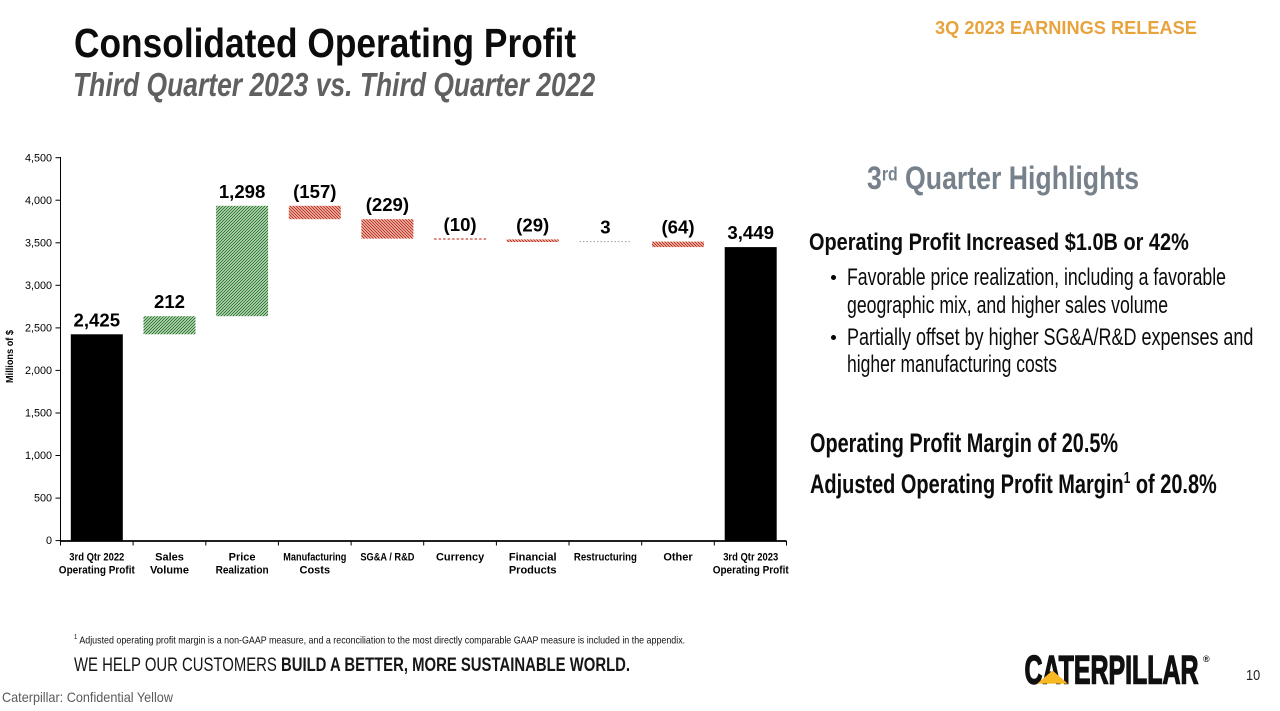 The width and height of the screenshot is (1280, 711). Describe the element at coordinates (38, 201) in the screenshot. I see `svg-text: 4,000` at that location.